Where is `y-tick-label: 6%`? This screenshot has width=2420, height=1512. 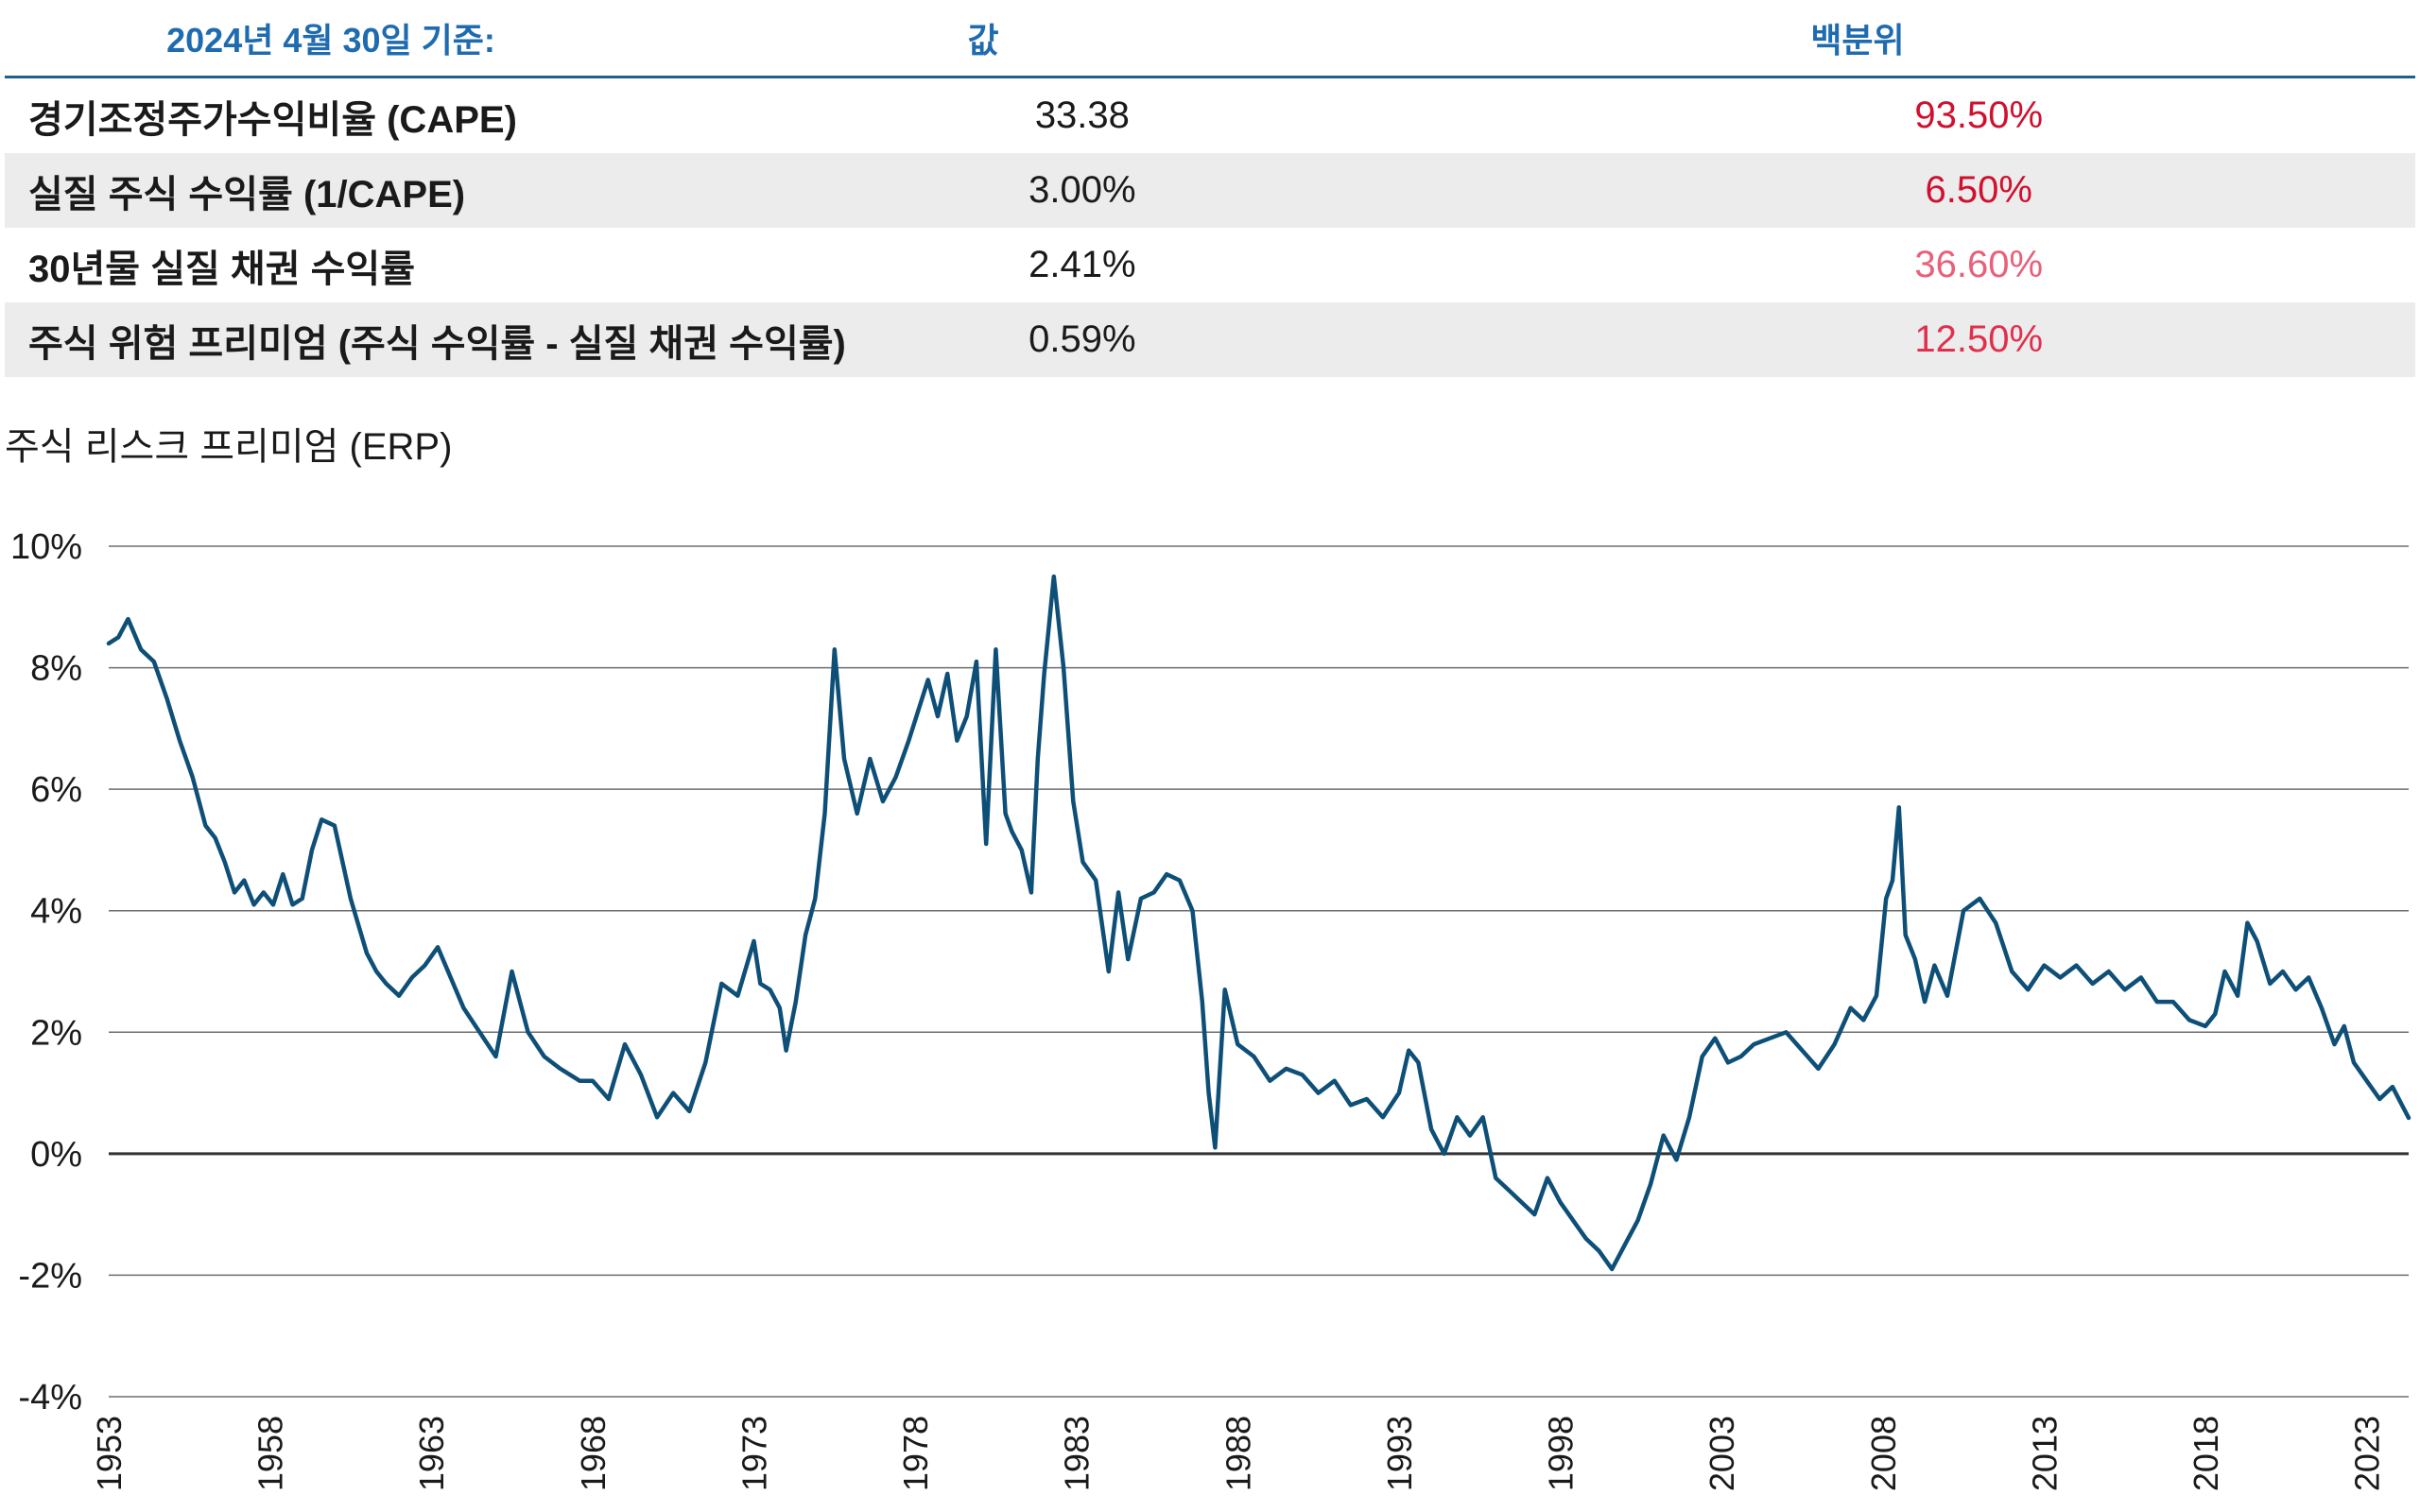 y-tick-label: 6% is located at coordinates (56, 790).